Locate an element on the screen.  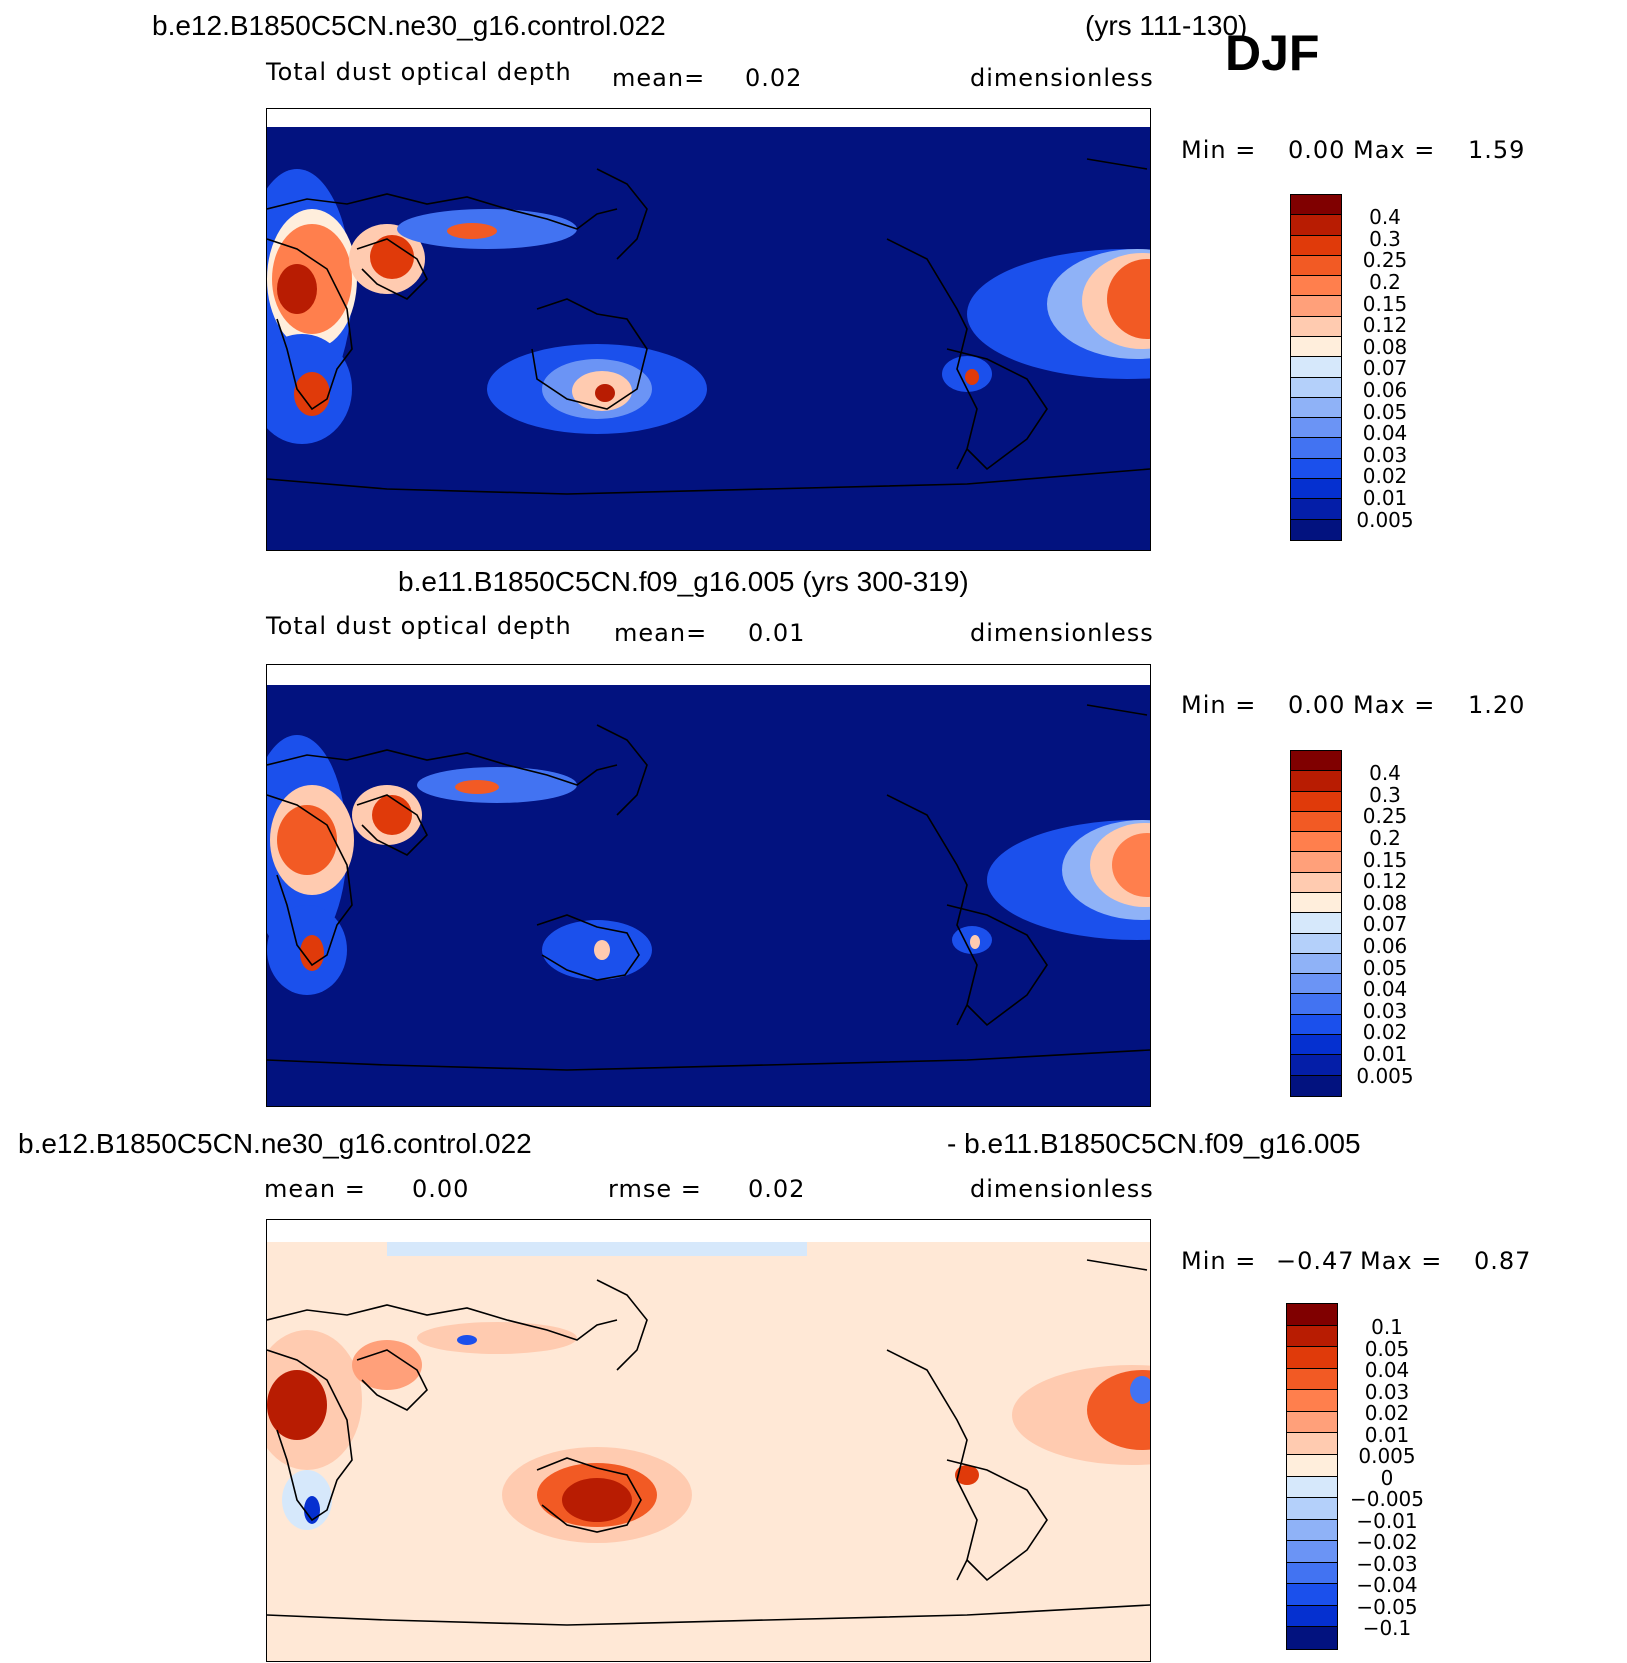
panel3-min-value: −0.47 is located at coordinates (1315, 1261).